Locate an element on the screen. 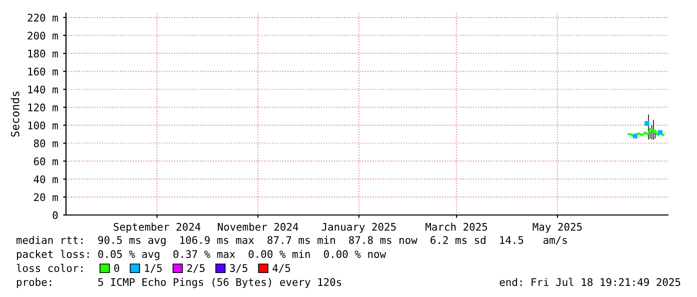  text: end: Fri Jul 18 19:21:49 2025 is located at coordinates (590, 282).